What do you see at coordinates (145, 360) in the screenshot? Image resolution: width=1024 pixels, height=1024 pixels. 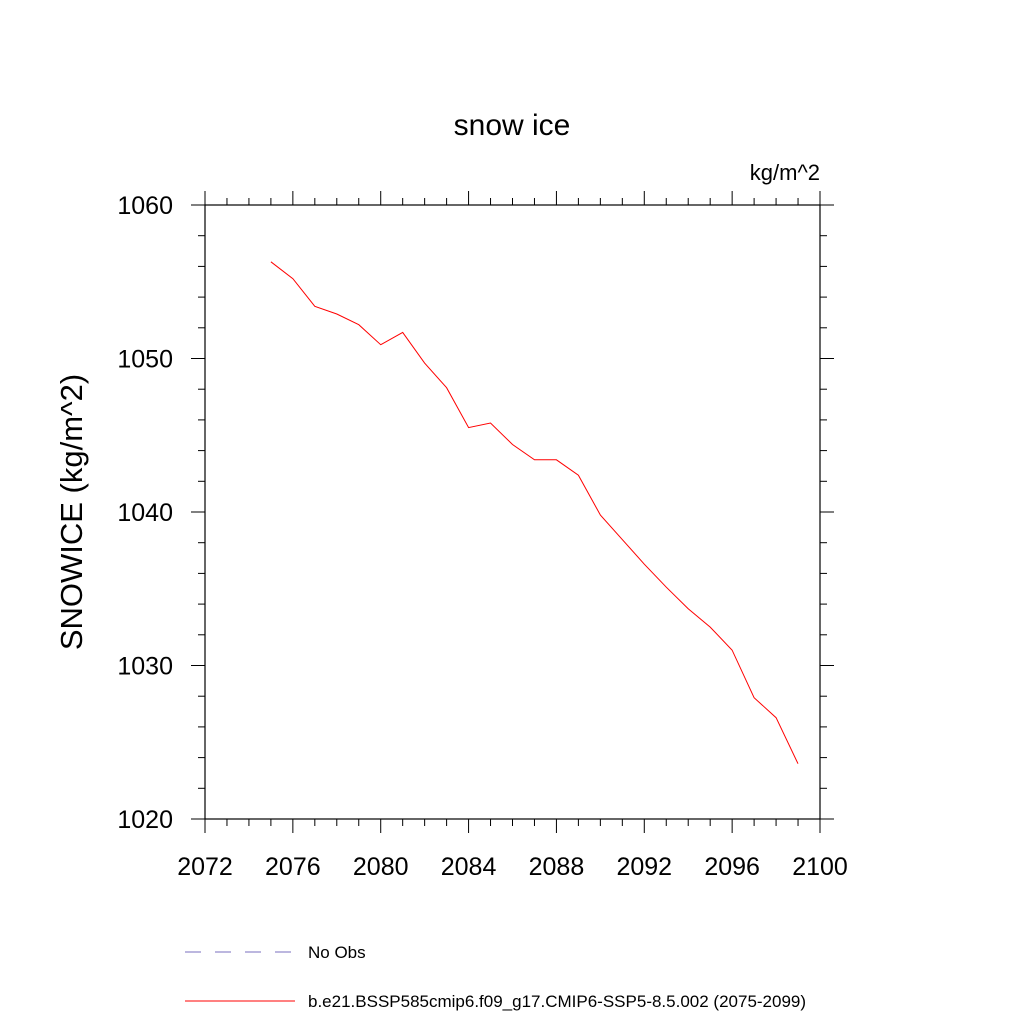 I see `y-tick-label: 1050` at bounding box center [145, 360].